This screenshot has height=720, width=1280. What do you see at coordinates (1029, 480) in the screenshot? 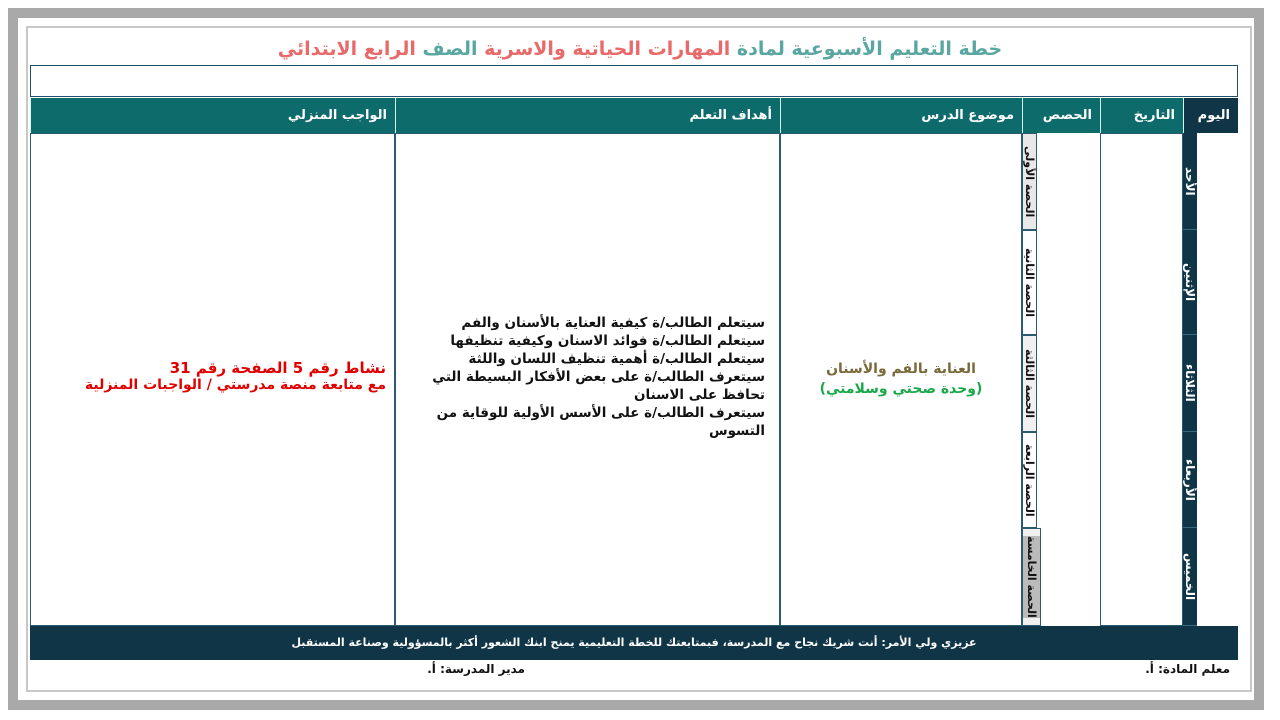
I see `period-cell: الحصة الرابعة` at bounding box center [1029, 480].